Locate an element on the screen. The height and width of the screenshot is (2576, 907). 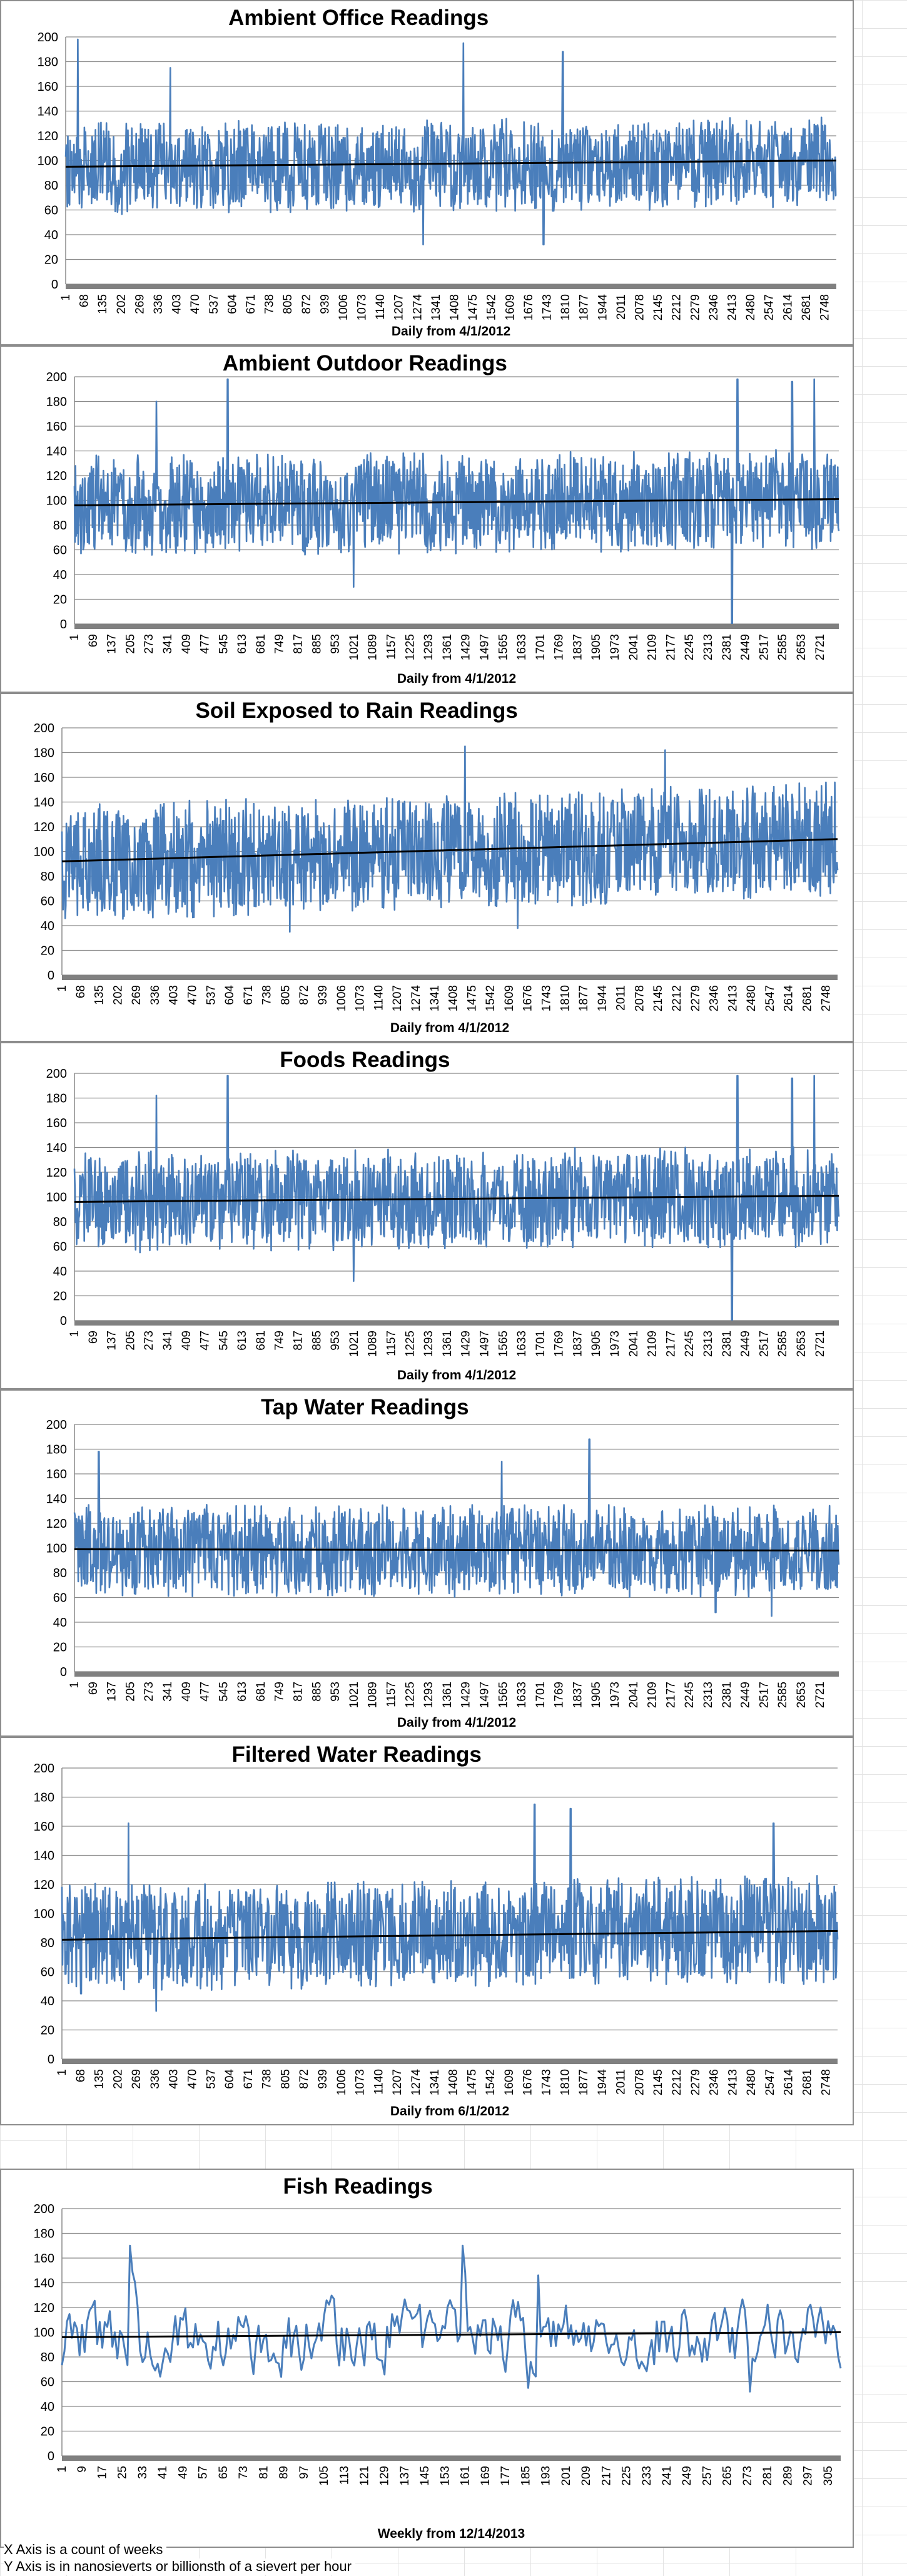
x-tick-label: 265 is located at coordinates (727, 2476).